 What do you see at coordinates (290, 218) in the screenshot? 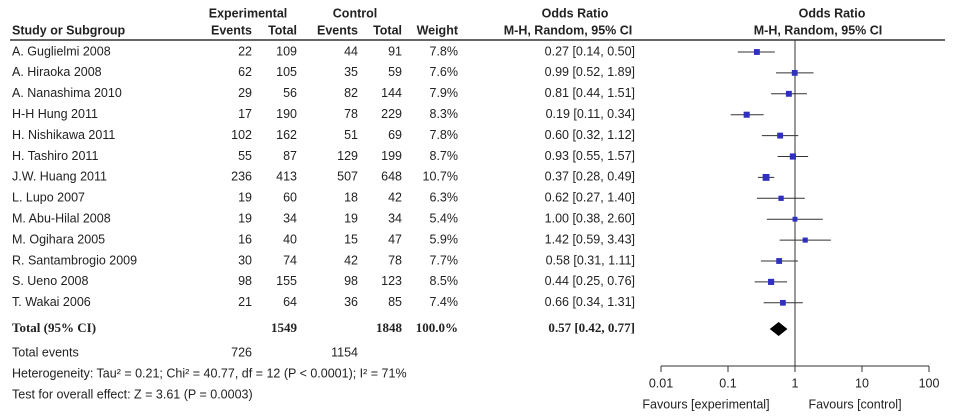
I see `cell: 34` at bounding box center [290, 218].